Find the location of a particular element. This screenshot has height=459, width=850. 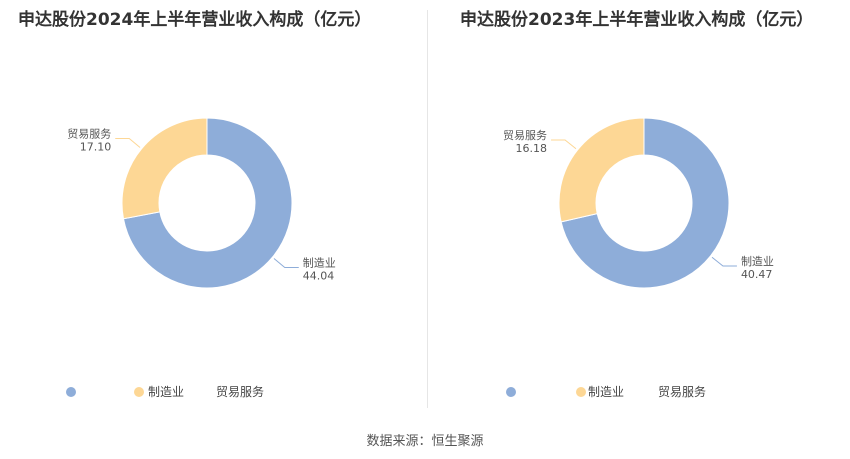

slice-value-1: 16.18 is located at coordinates (532, 148).